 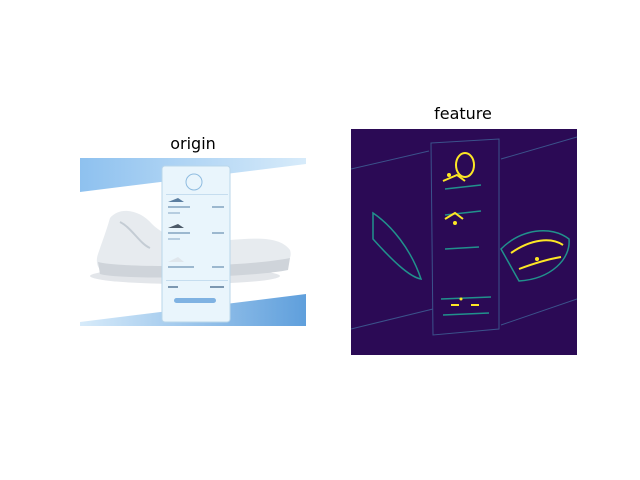 I want to click on app-screen-mockup, so click(x=196, y=244).